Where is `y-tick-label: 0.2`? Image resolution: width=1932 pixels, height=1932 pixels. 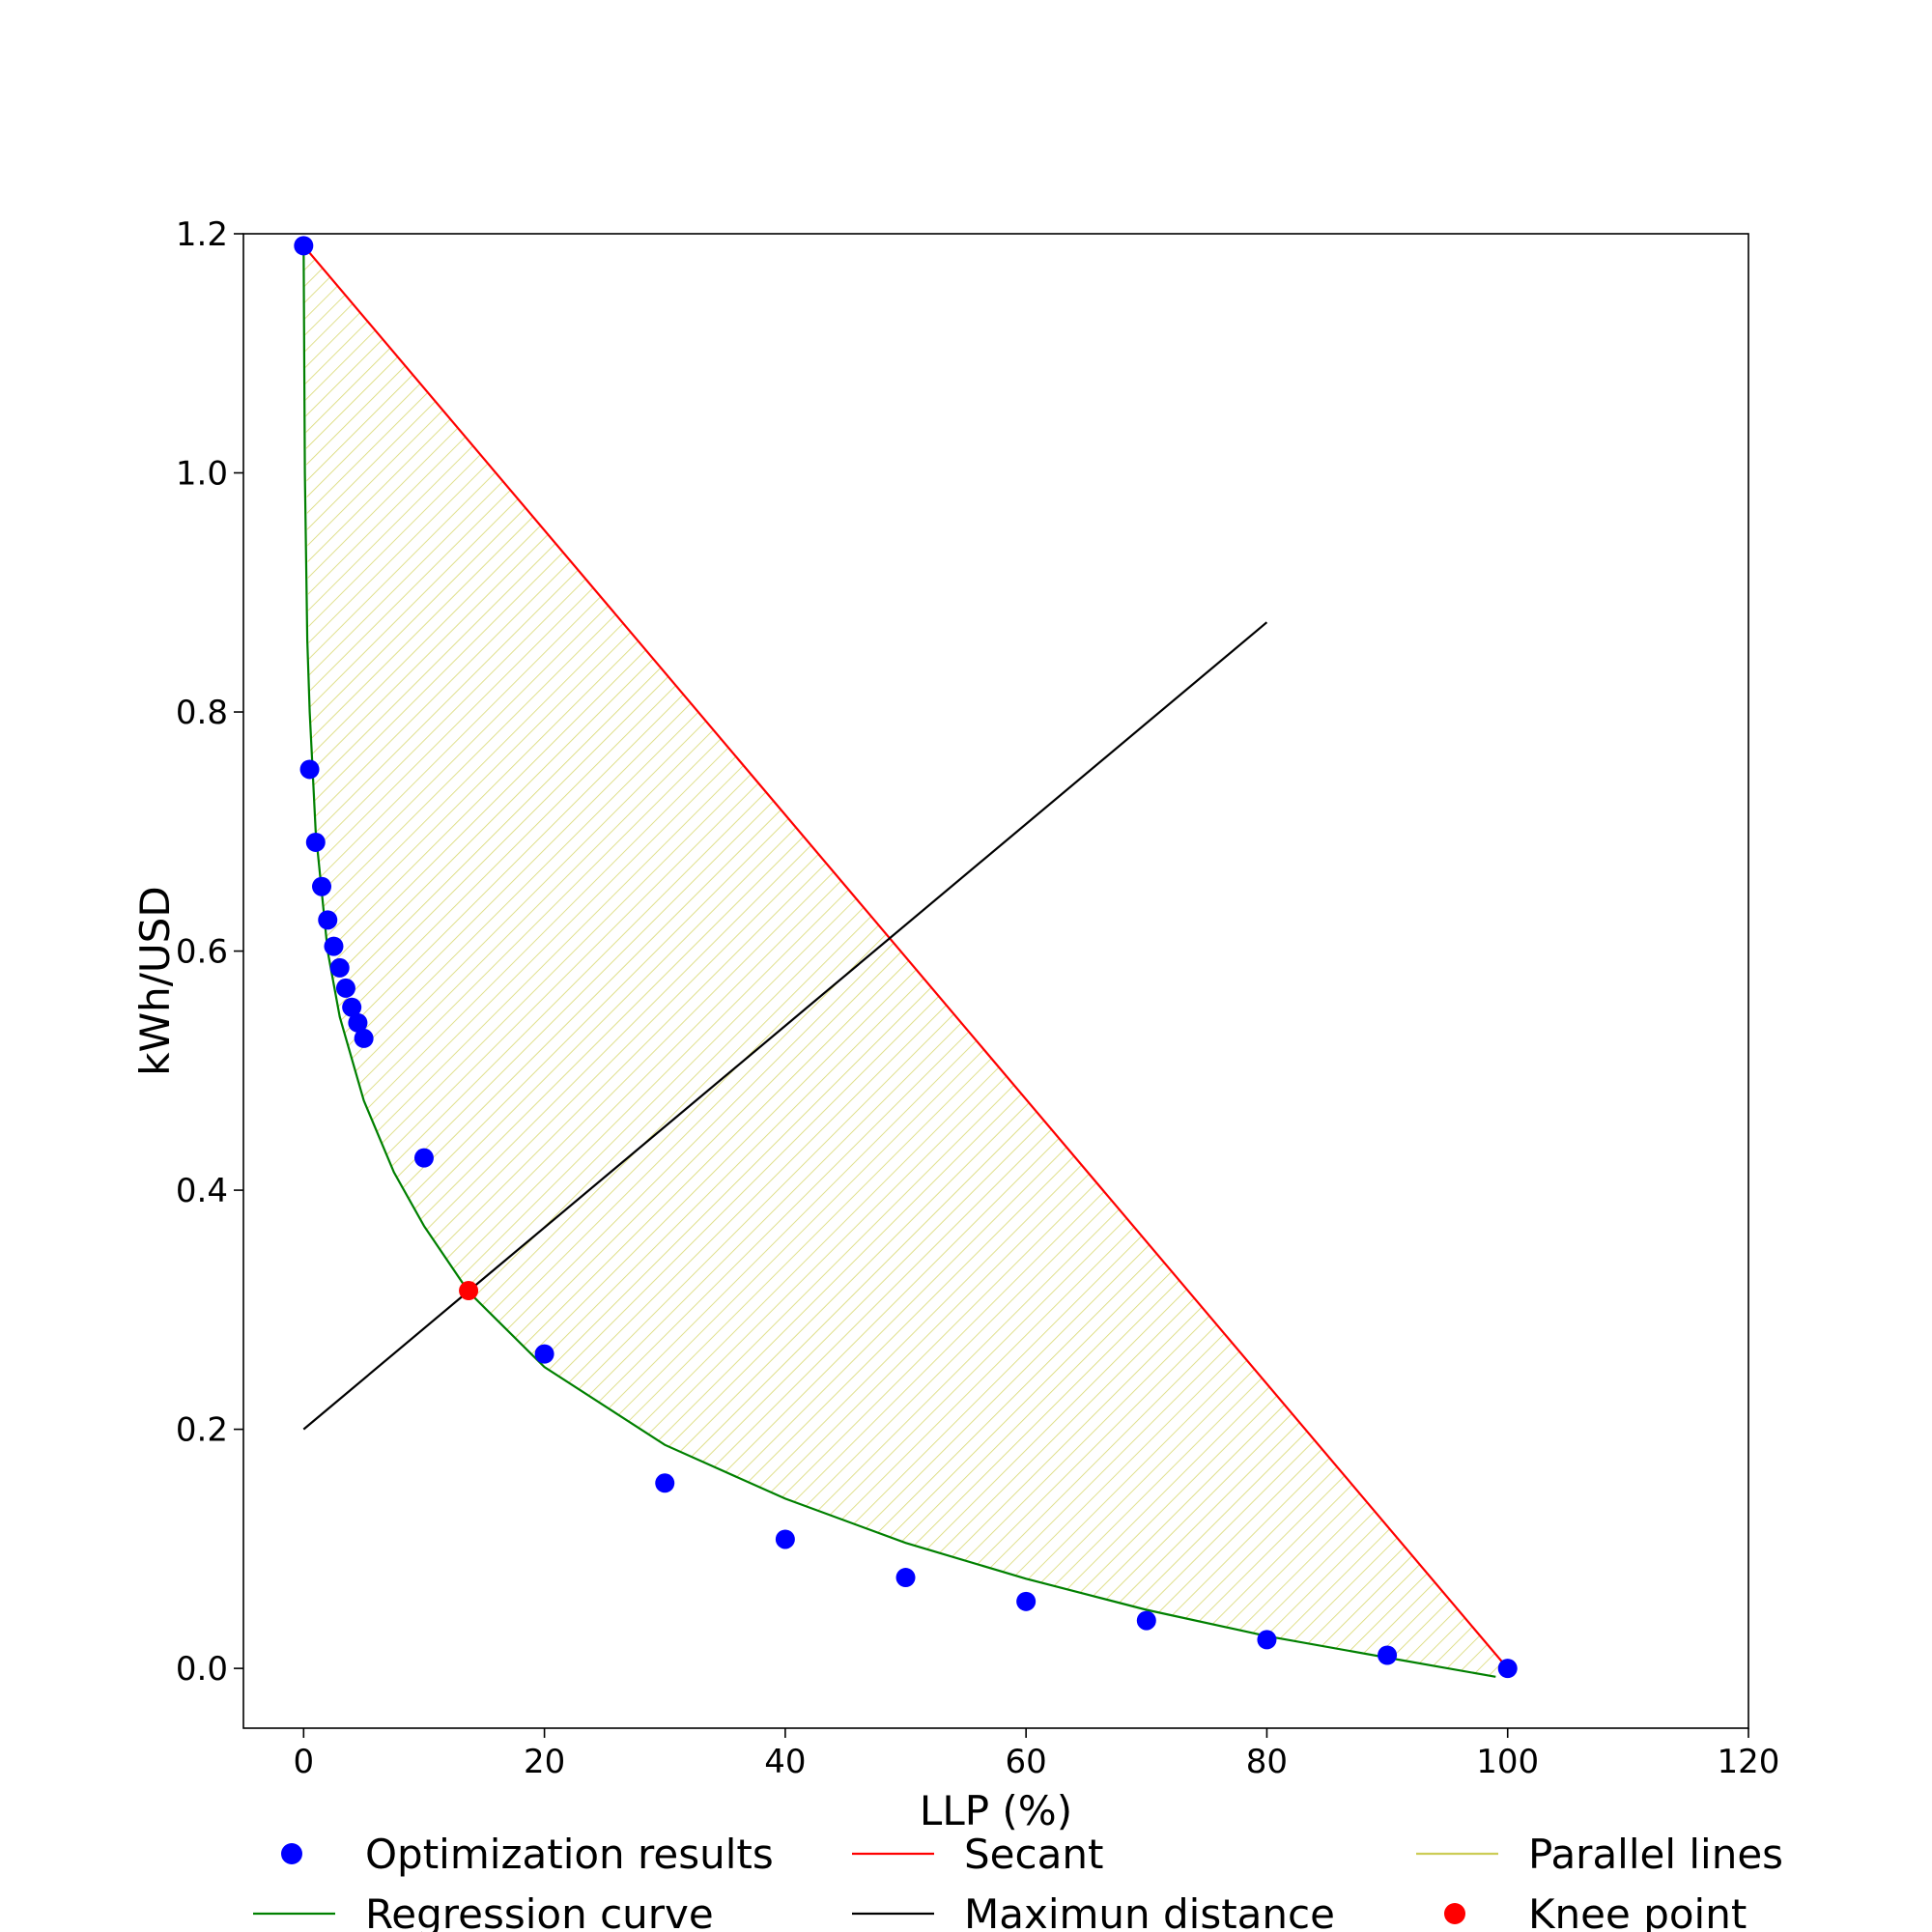 y-tick-label: 0.2 is located at coordinates (202, 1430).